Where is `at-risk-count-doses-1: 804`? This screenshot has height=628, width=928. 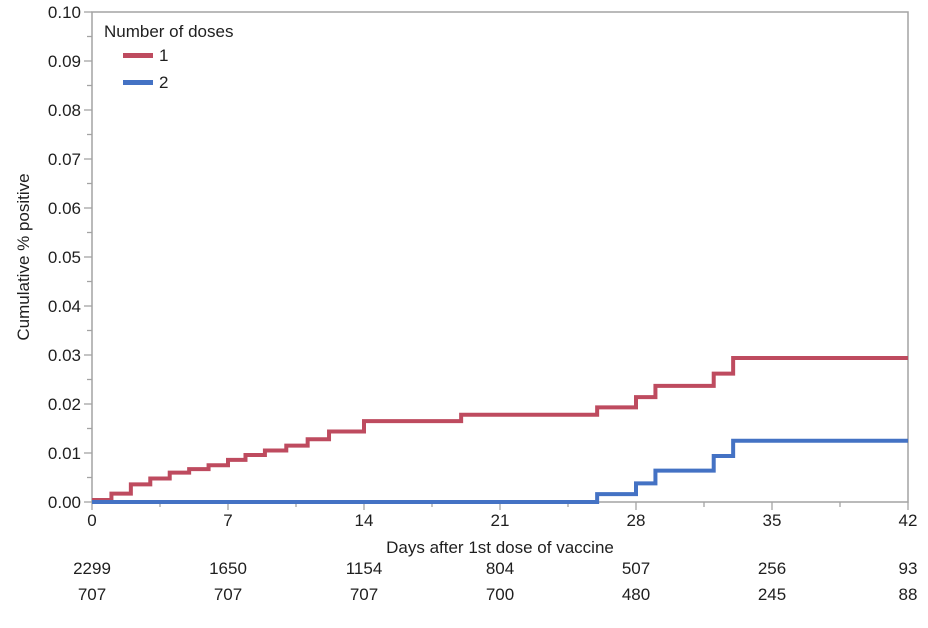
at-risk-count-doses-1: 804 is located at coordinates (500, 568).